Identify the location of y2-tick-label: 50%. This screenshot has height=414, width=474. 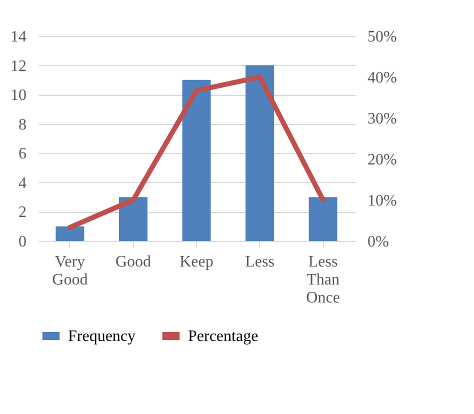
(382, 37).